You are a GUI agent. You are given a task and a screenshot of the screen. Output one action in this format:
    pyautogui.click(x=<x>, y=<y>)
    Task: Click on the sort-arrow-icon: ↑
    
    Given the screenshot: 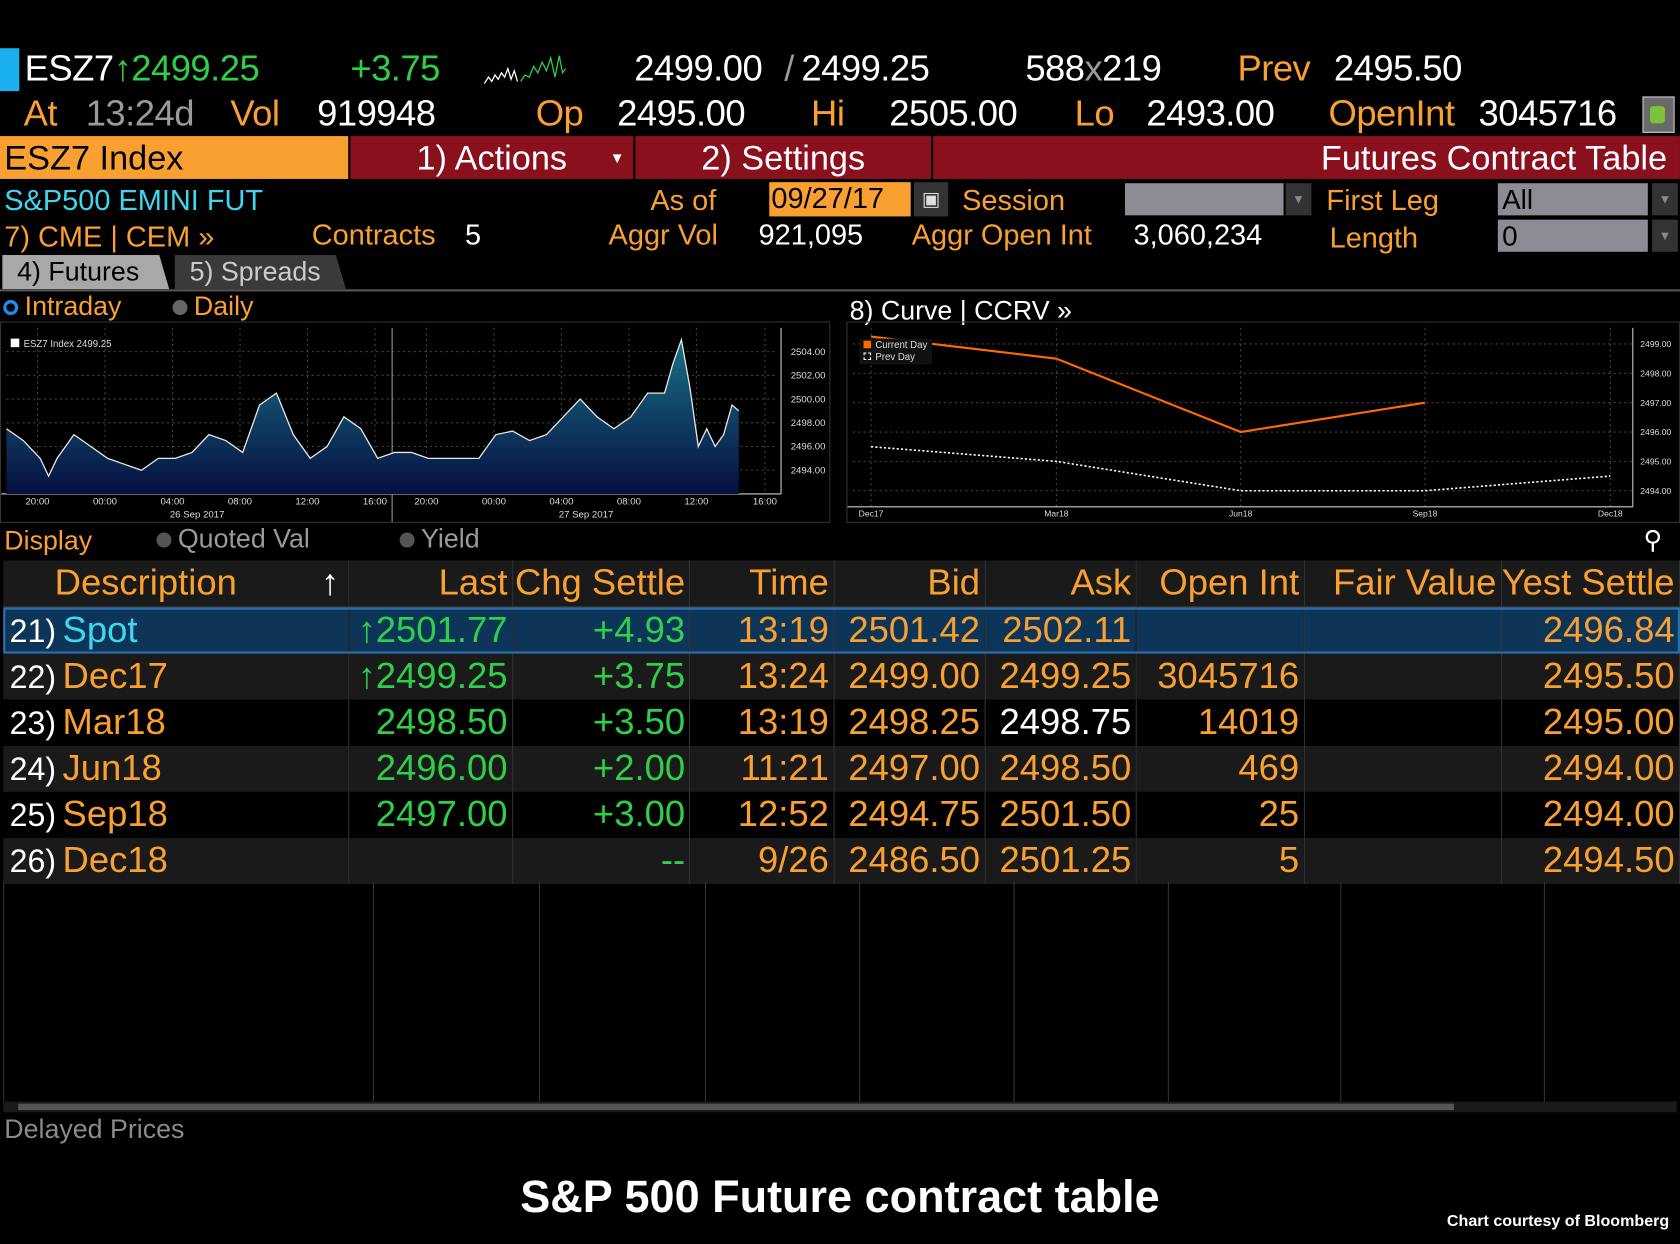 What is the action you would take?
    pyautogui.click(x=330, y=583)
    